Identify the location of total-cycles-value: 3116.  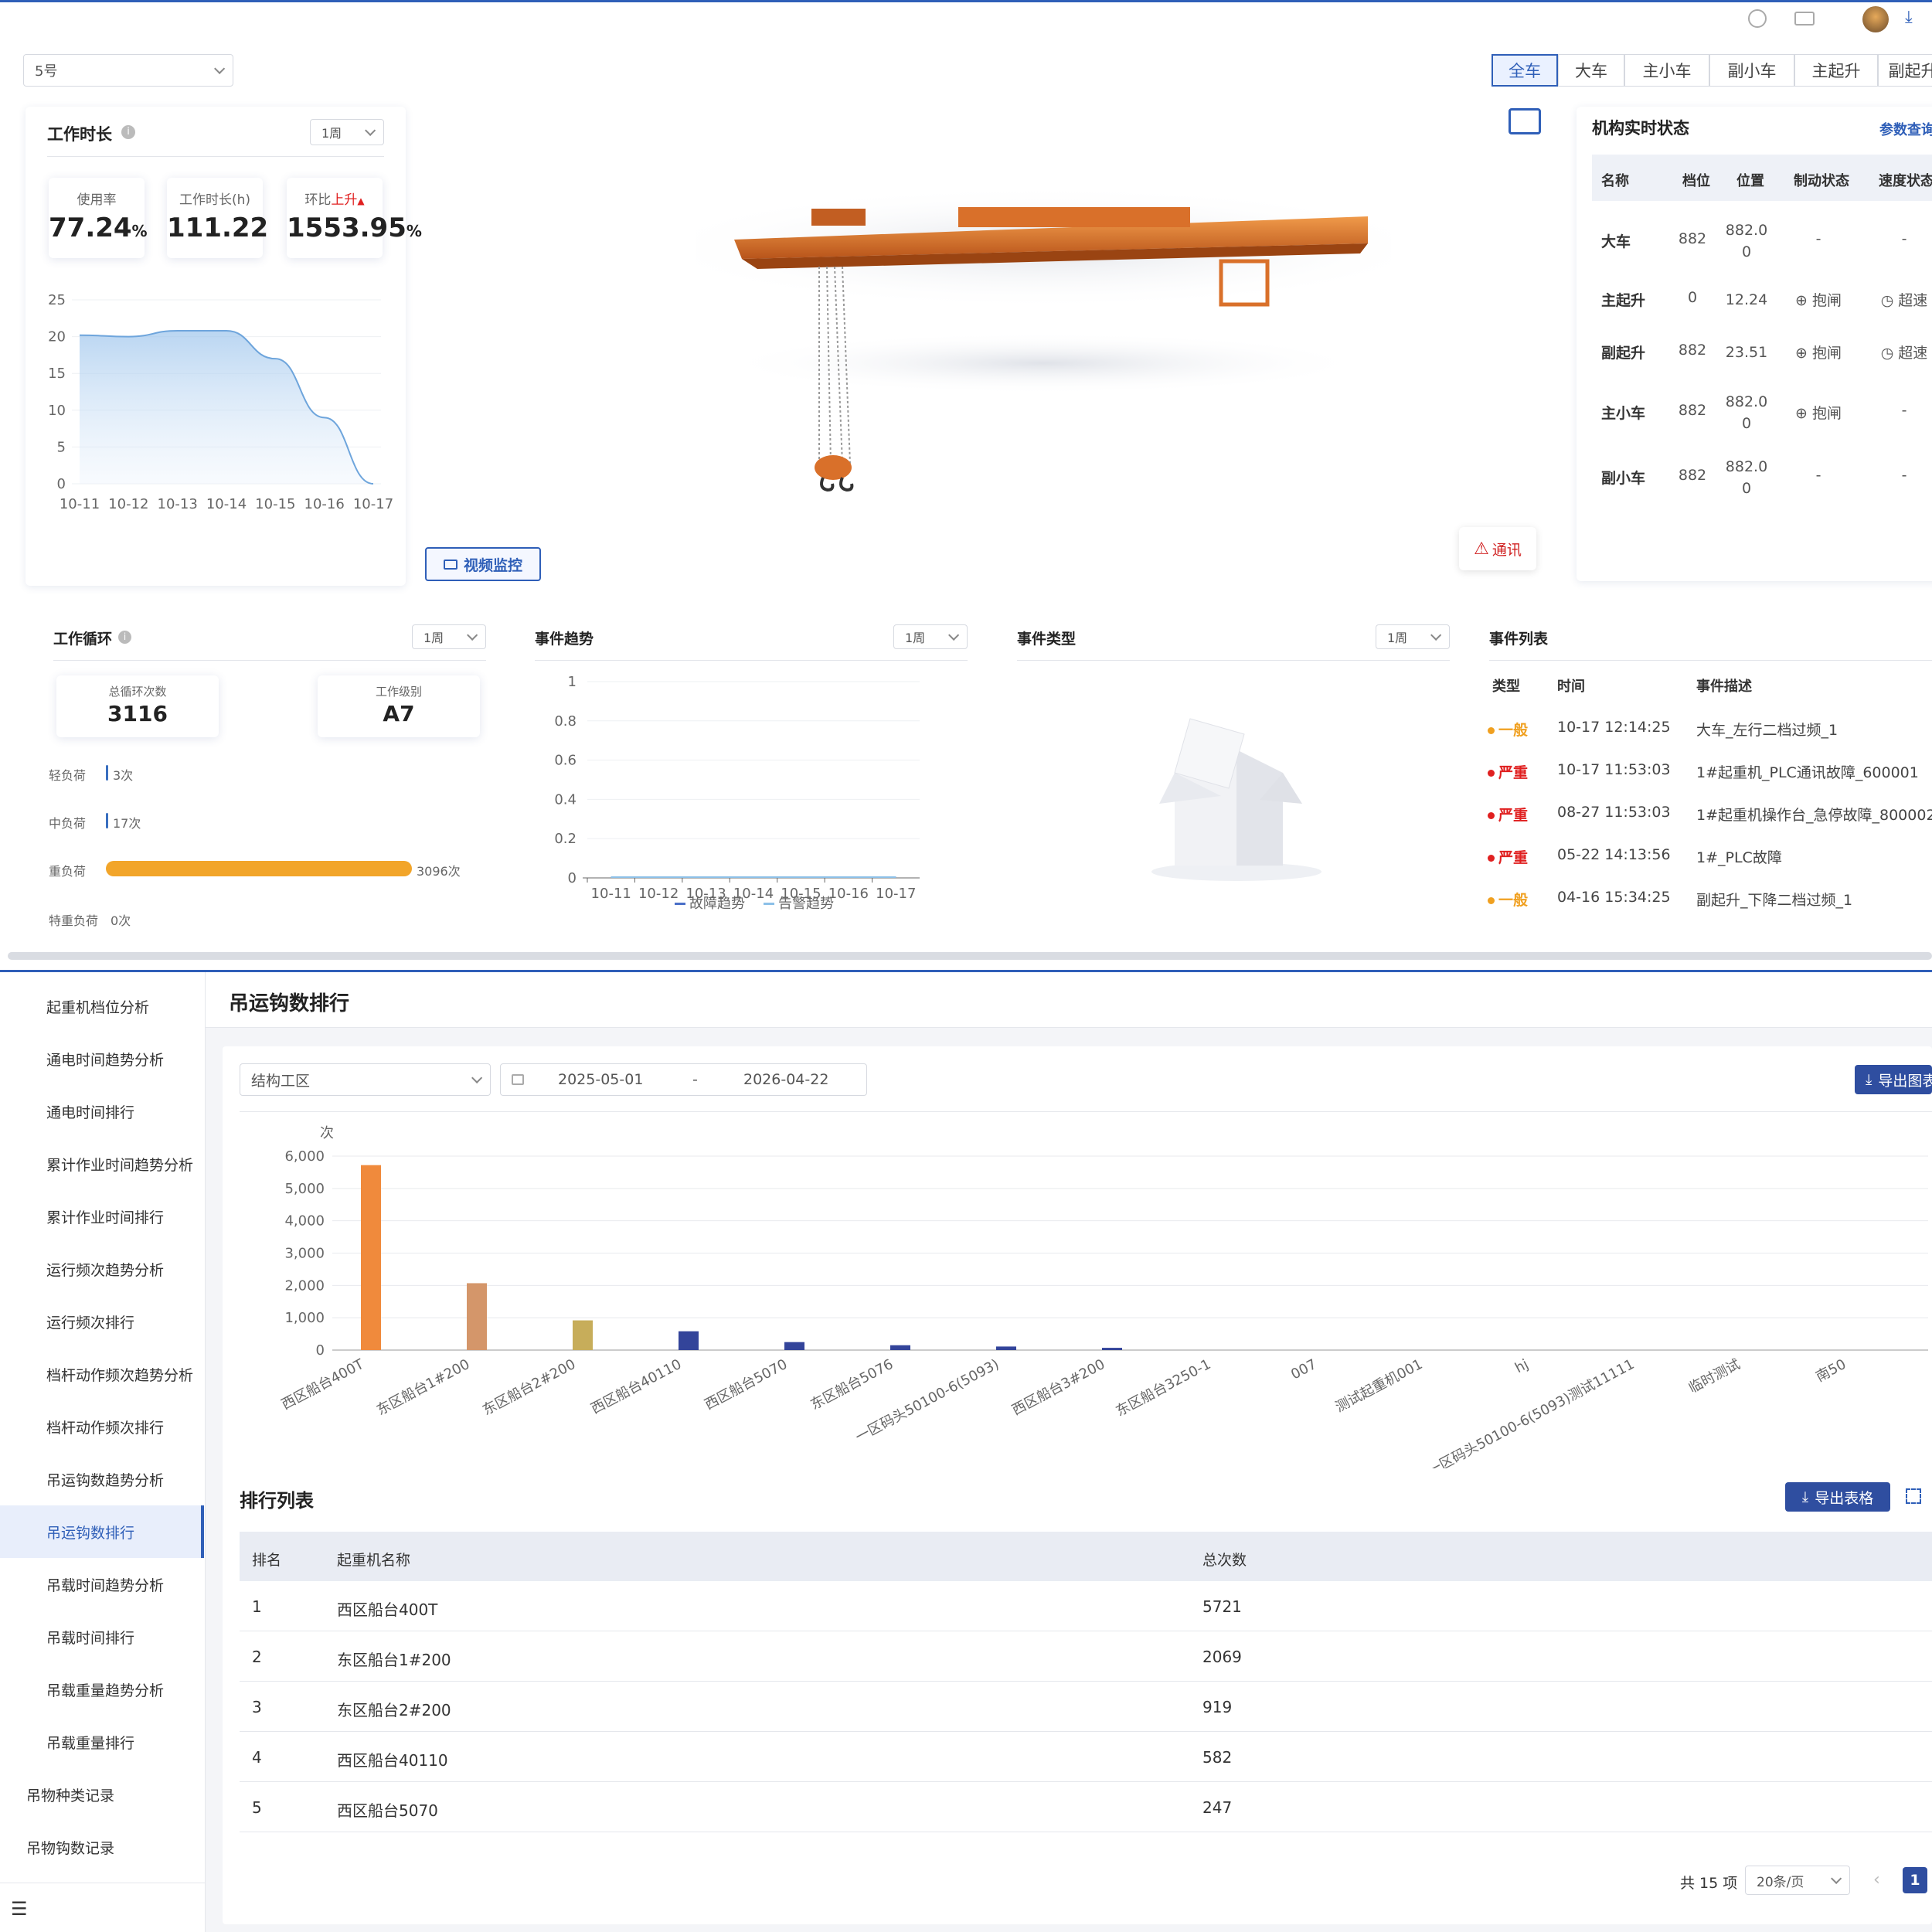
(137, 713).